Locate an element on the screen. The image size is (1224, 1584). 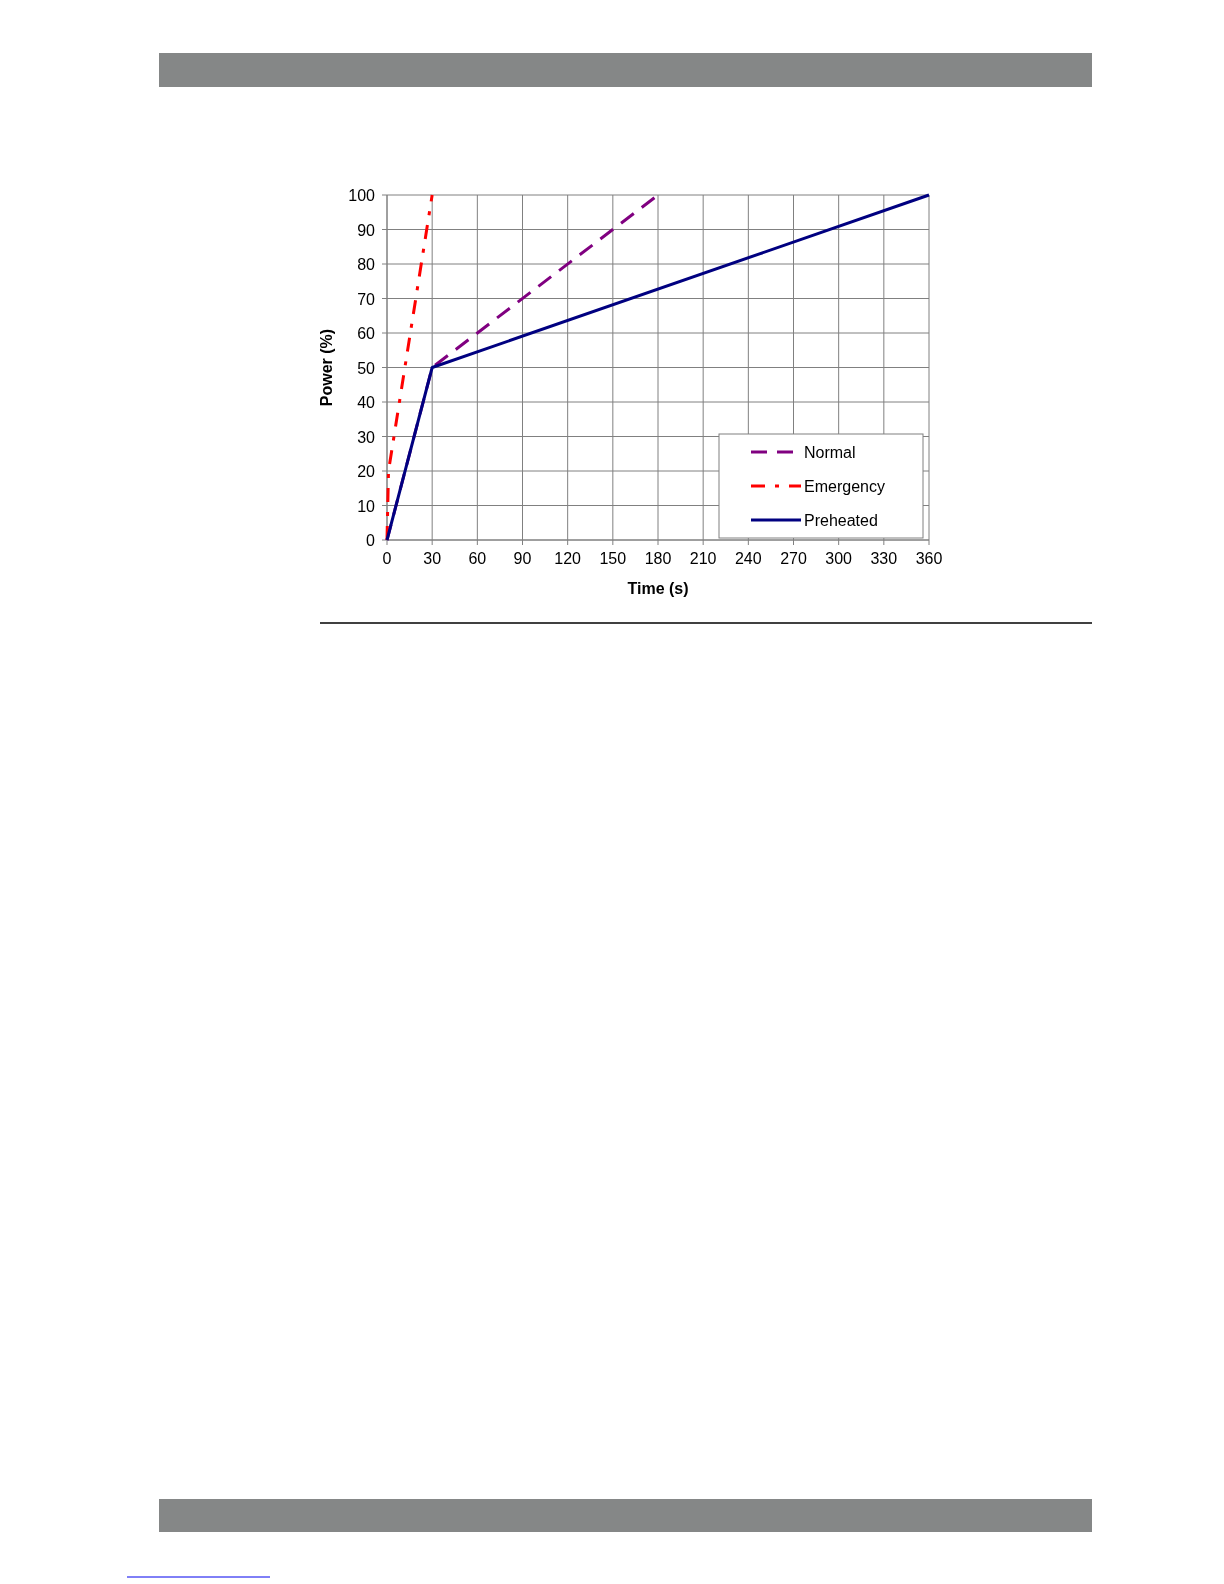
x-tick-label: 300 is located at coordinates (839, 558).